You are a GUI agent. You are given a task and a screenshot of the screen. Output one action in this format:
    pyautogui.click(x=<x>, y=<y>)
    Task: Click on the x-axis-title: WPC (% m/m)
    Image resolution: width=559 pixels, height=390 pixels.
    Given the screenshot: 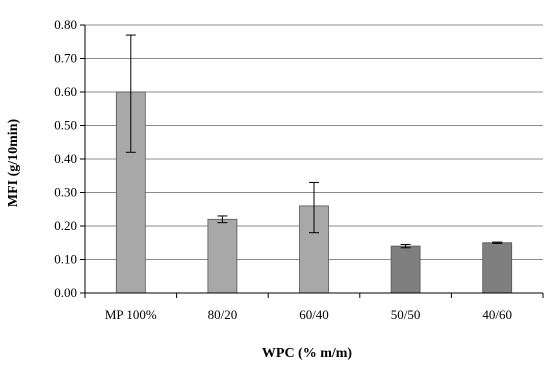 What is the action you would take?
    pyautogui.click(x=307, y=353)
    